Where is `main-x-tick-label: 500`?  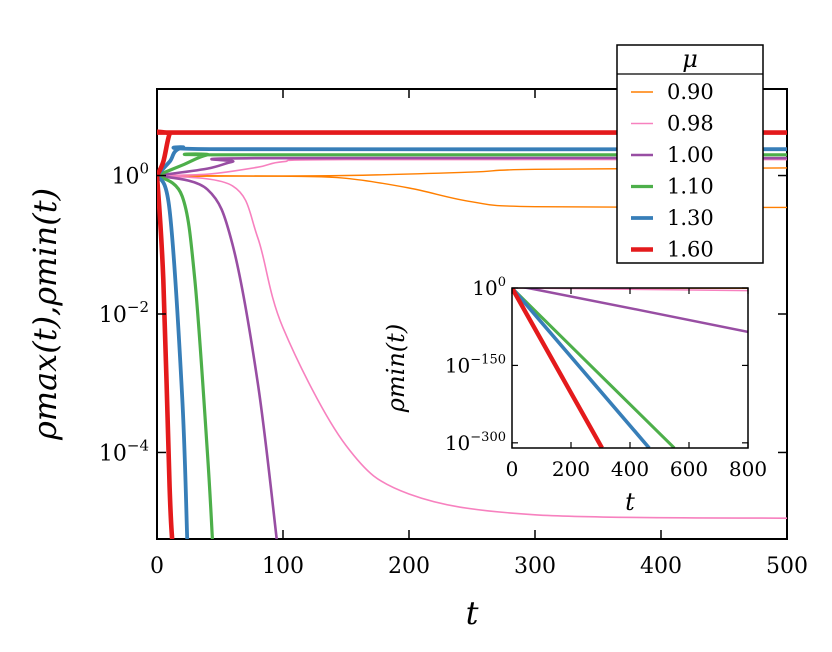
main-x-tick-label: 500 is located at coordinates (787, 566).